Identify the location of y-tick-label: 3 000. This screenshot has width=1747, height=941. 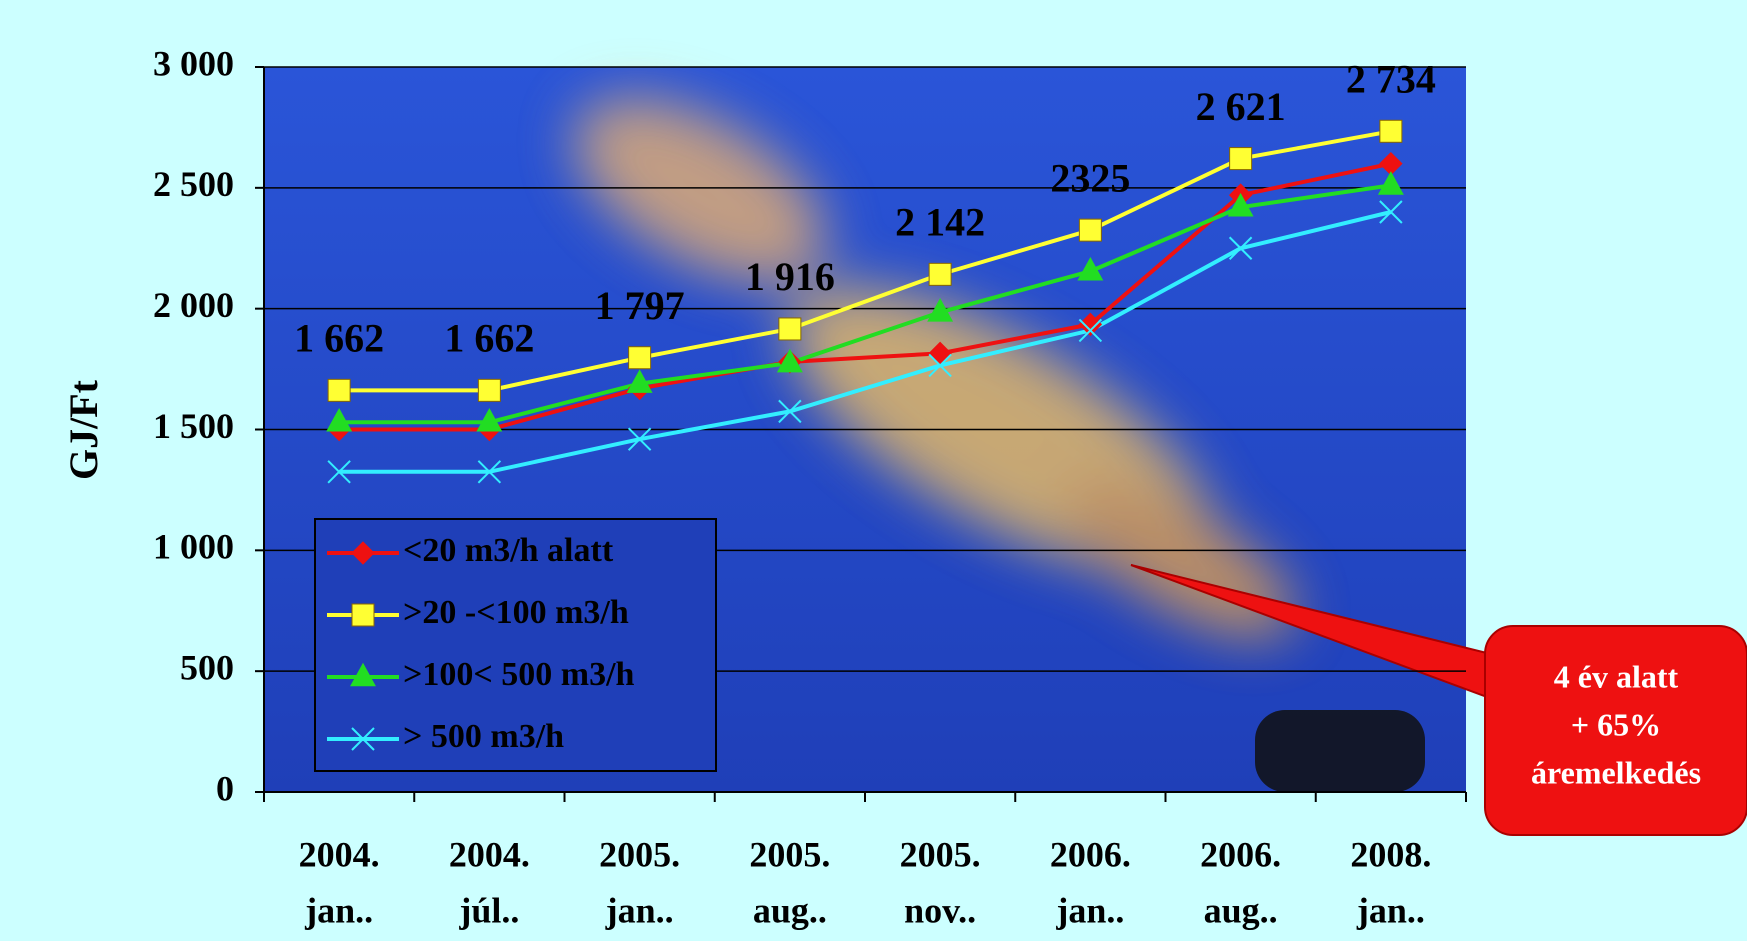
(193, 63).